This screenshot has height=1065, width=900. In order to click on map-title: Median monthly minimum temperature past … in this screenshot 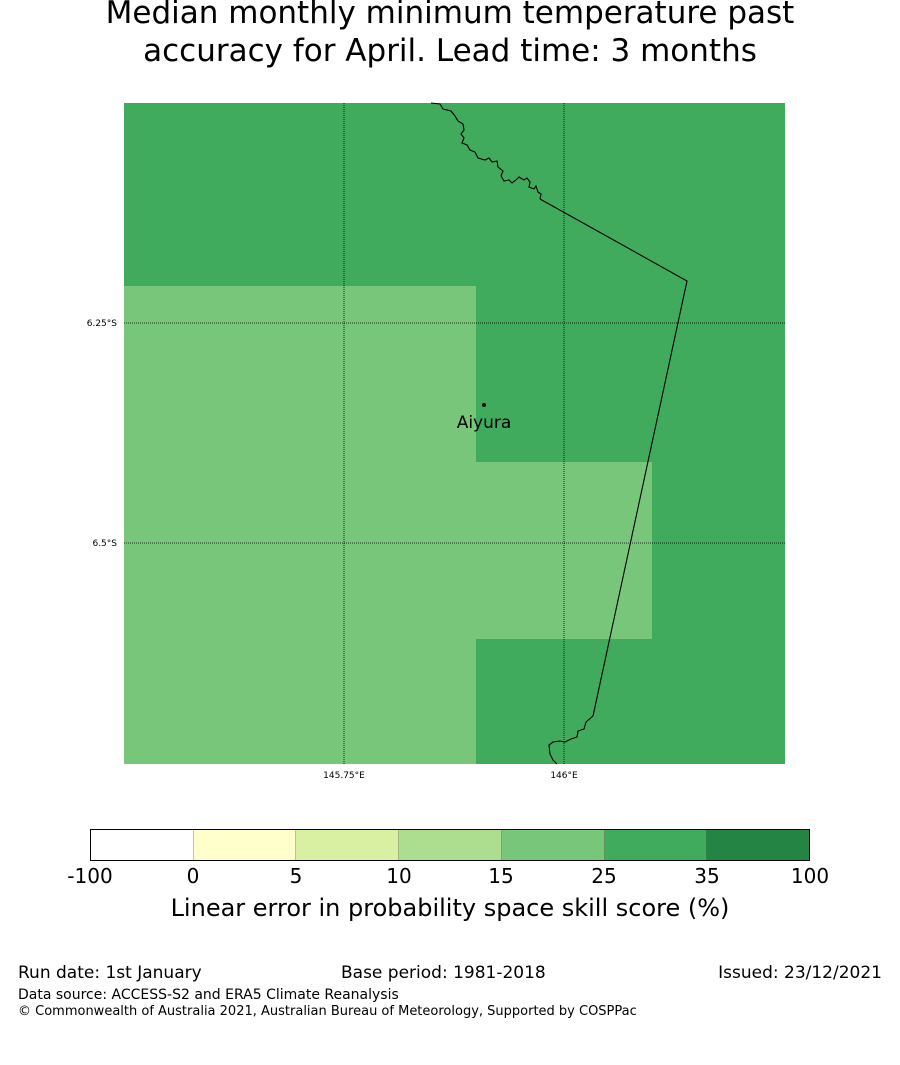, I will do `click(450, 35)`.